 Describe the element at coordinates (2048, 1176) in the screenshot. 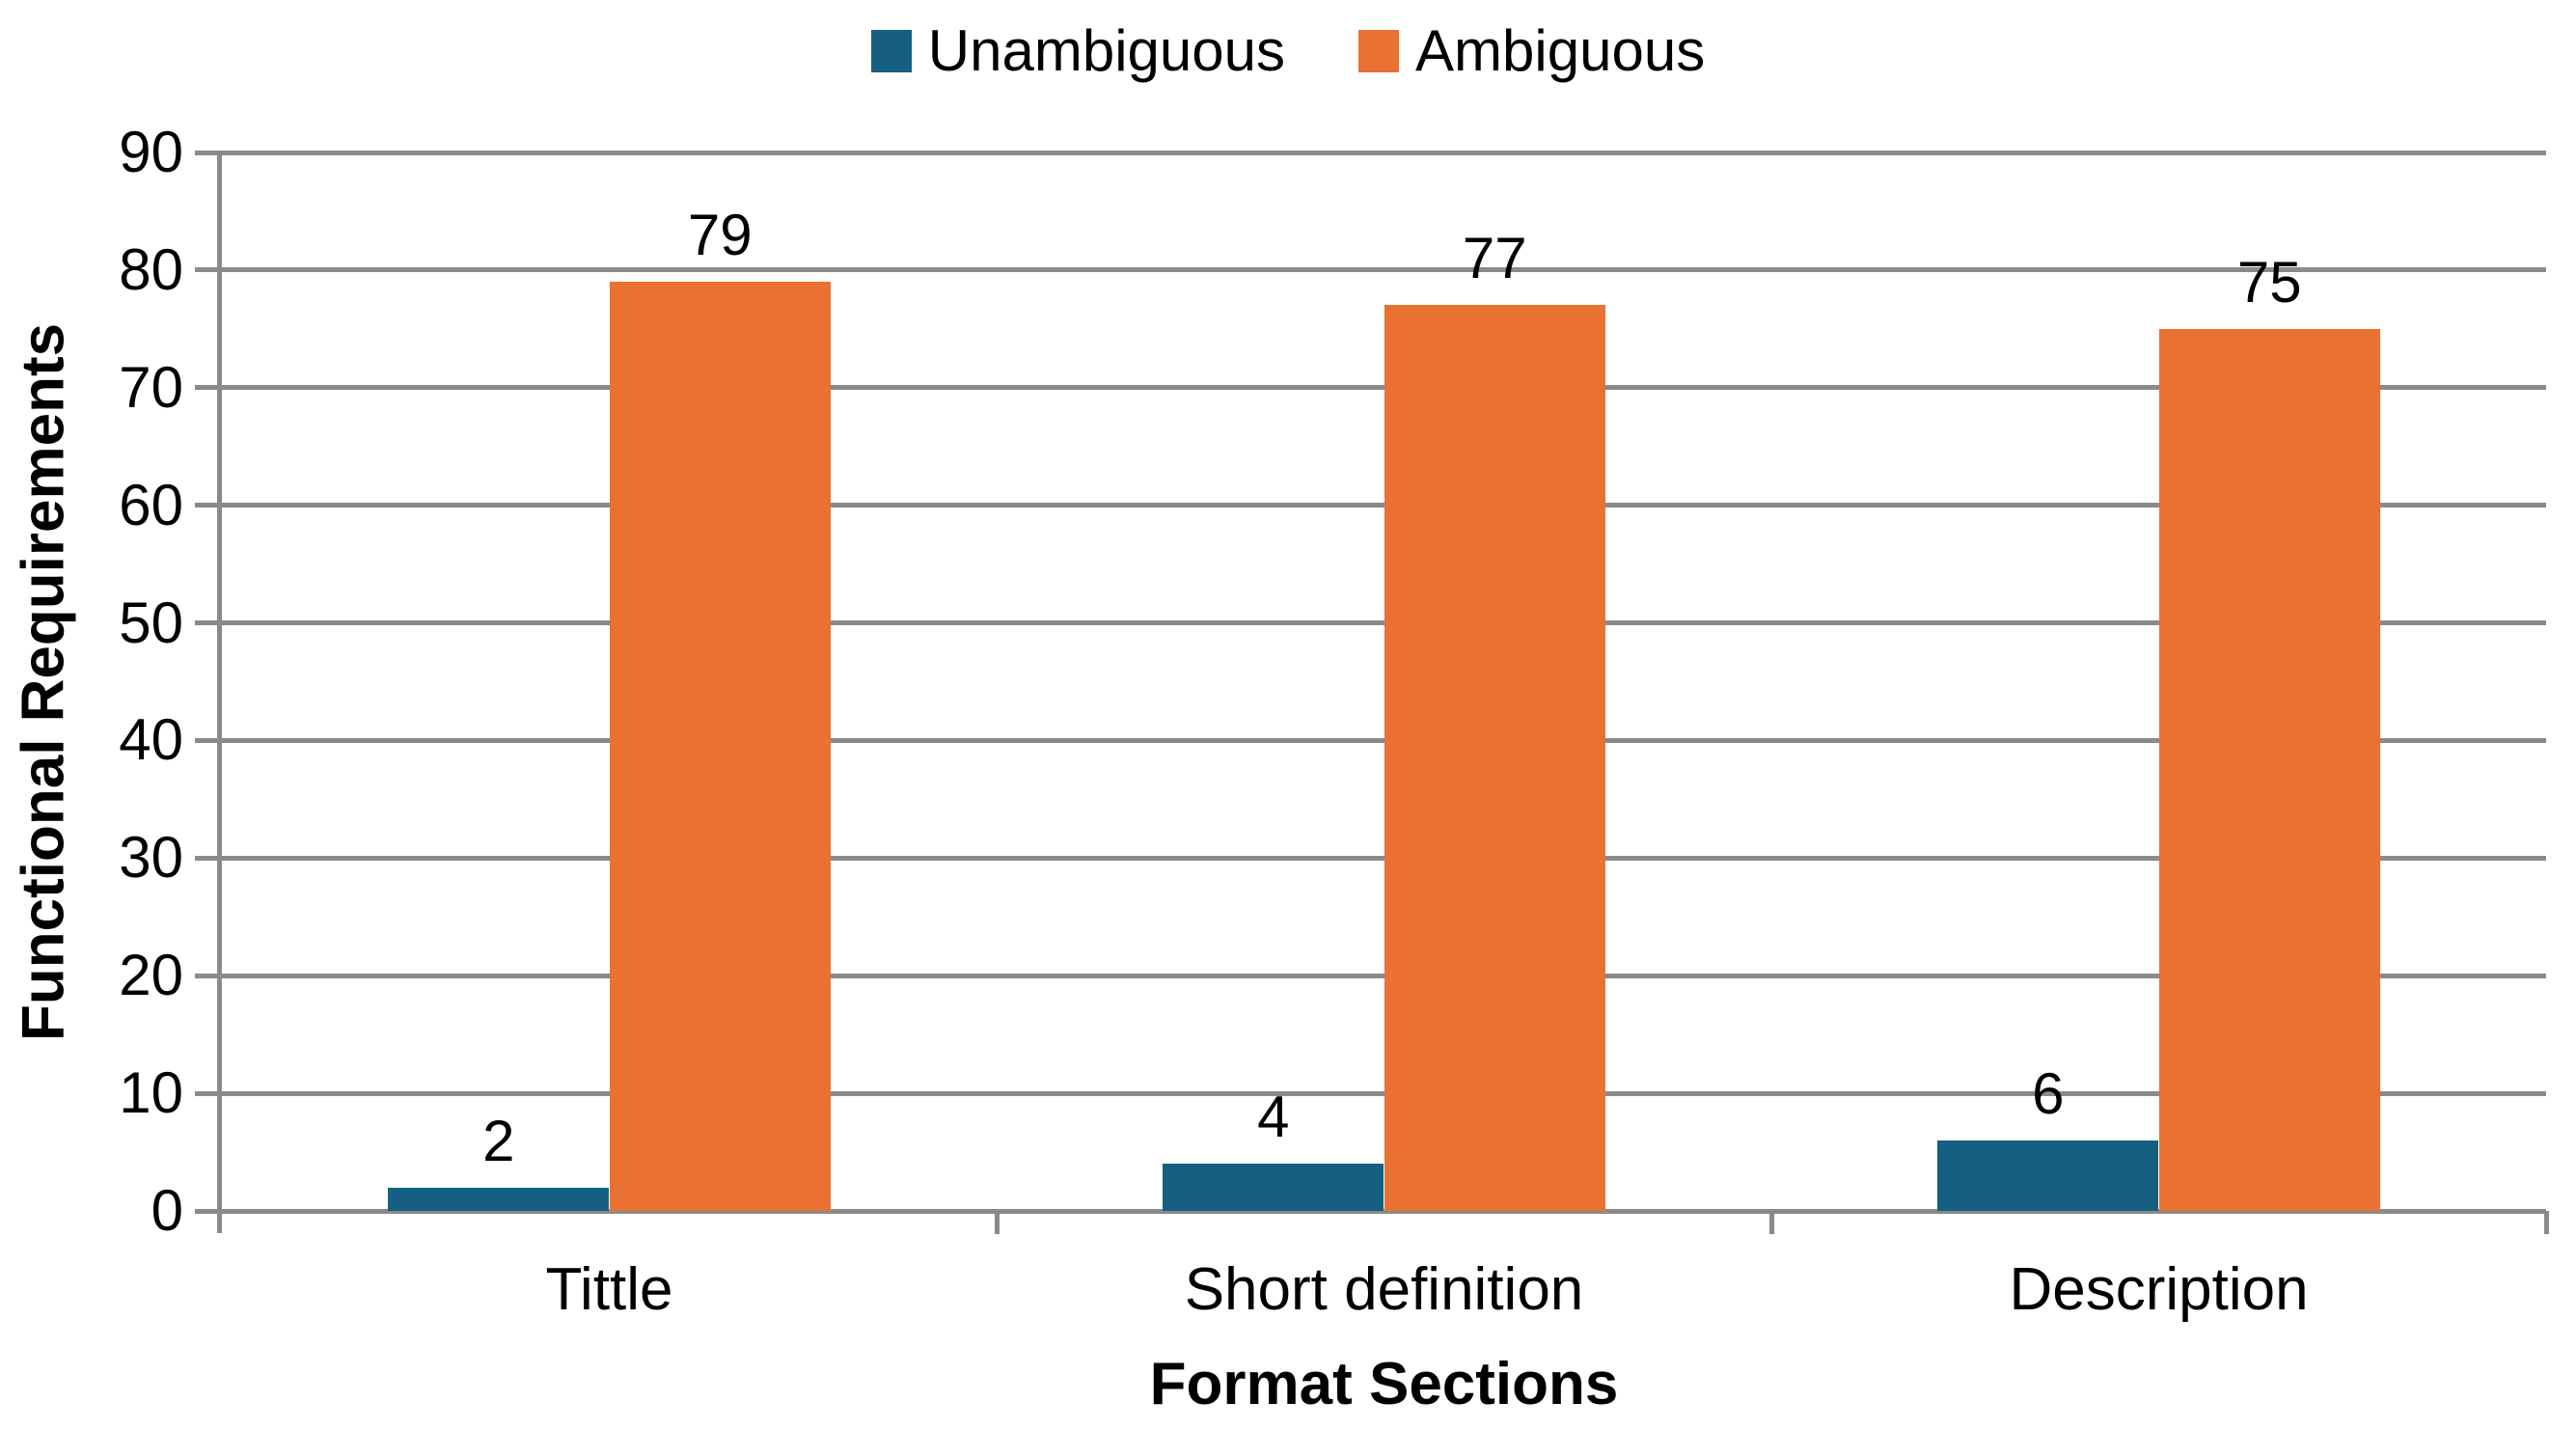

I see `bar-unambiguous-description` at that location.